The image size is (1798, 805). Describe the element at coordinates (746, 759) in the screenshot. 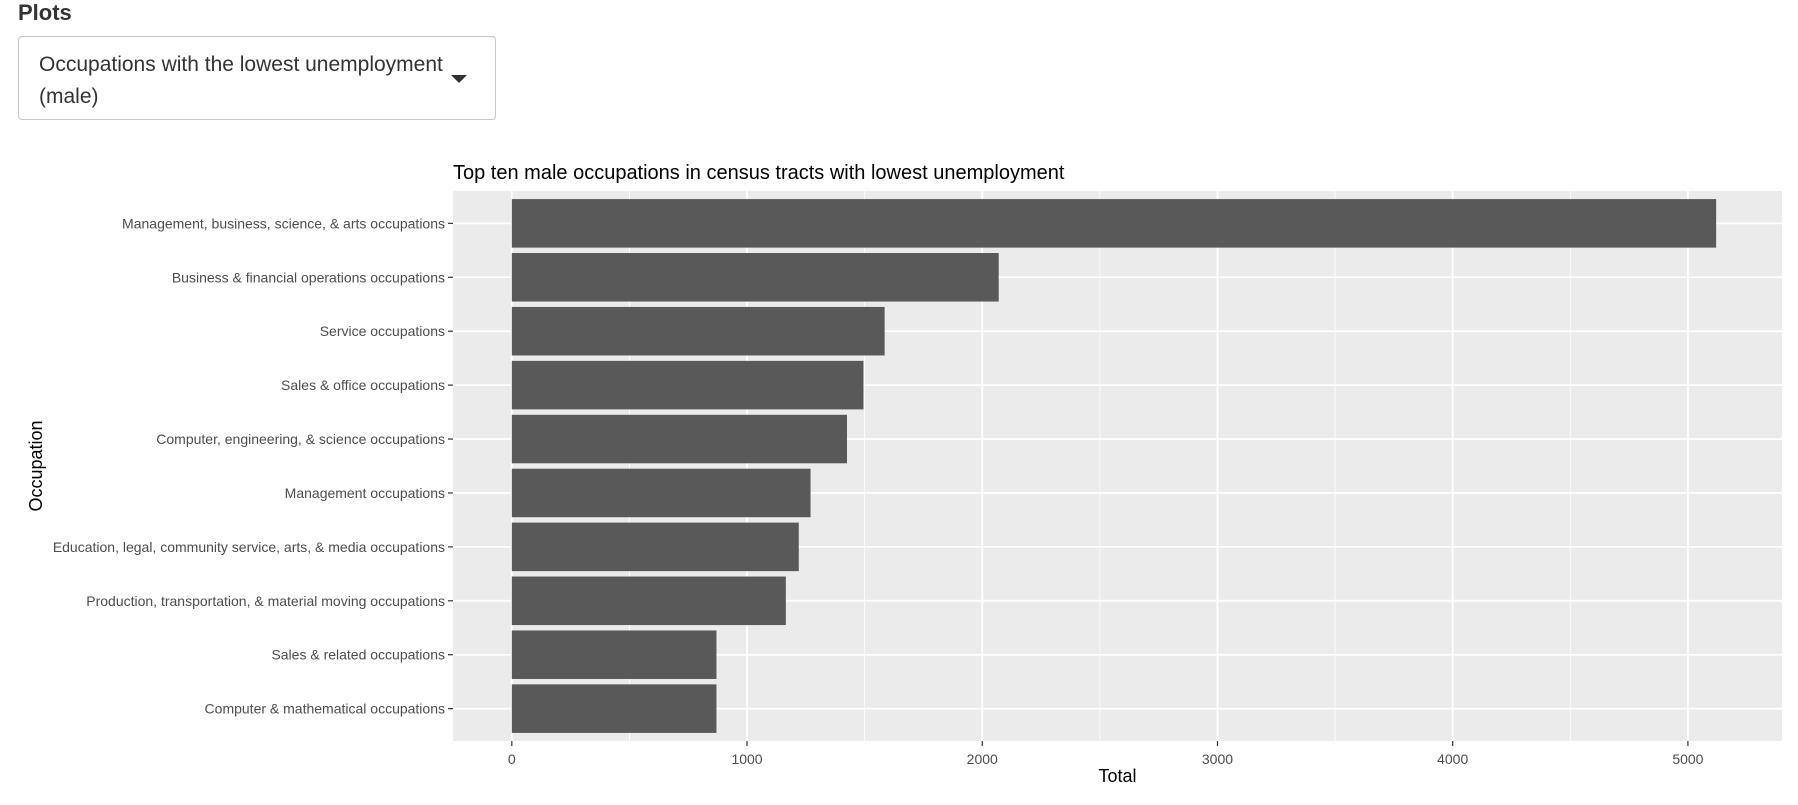

I see `x-tick-label: 1000` at that location.